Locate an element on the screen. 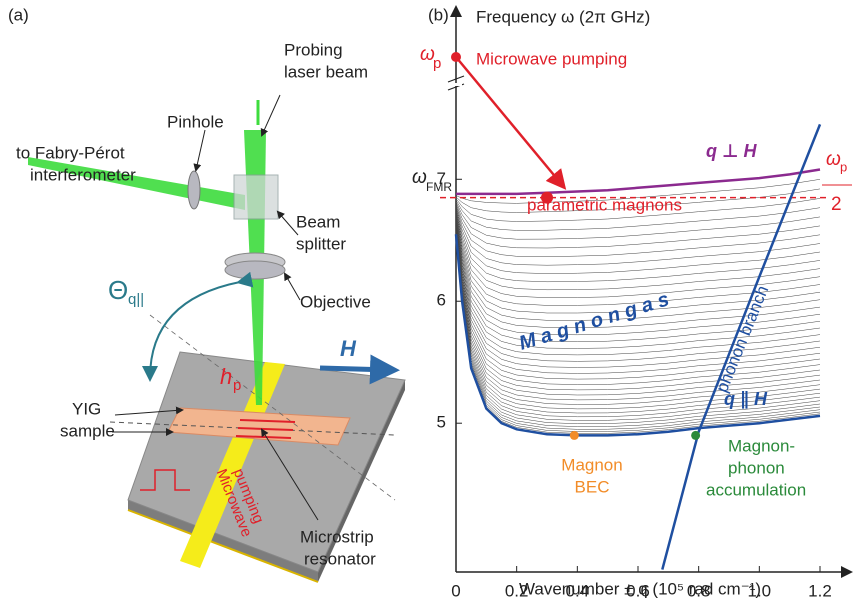  x-tick-label: 1.2 is located at coordinates (820, 590).